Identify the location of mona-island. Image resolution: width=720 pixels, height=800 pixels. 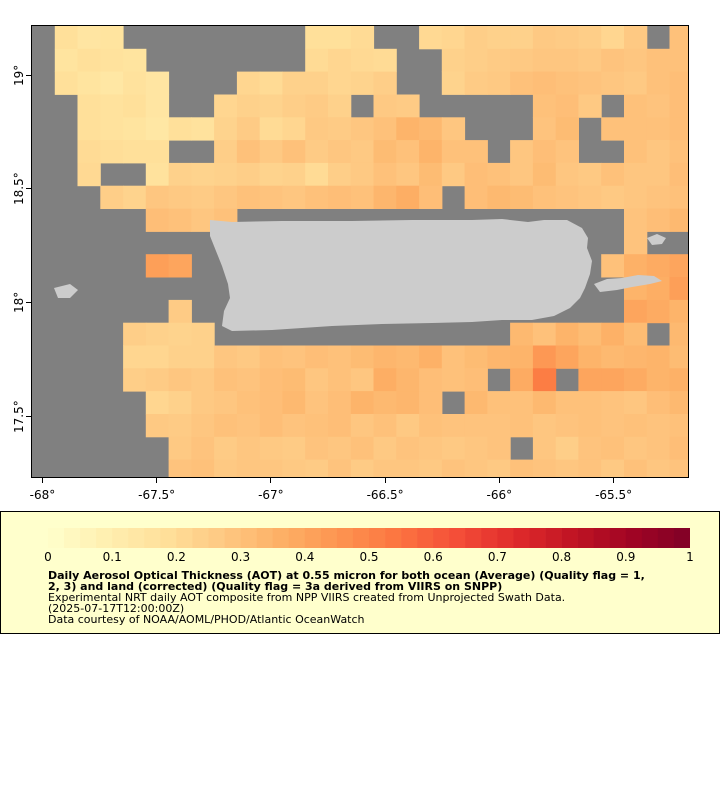
(66, 291).